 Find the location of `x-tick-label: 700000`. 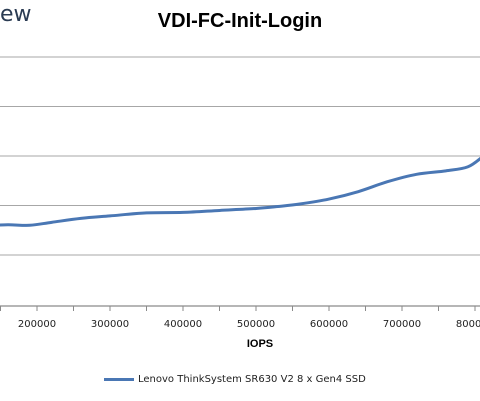

x-tick-label: 700000 is located at coordinates (402, 324).